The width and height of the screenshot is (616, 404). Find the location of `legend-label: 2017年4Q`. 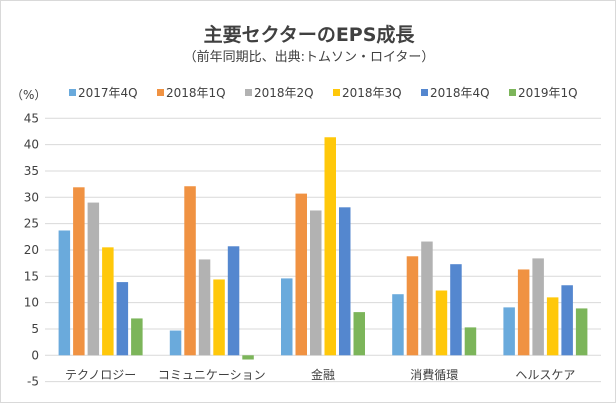

legend-label: 2017年4Q is located at coordinates (108, 93).